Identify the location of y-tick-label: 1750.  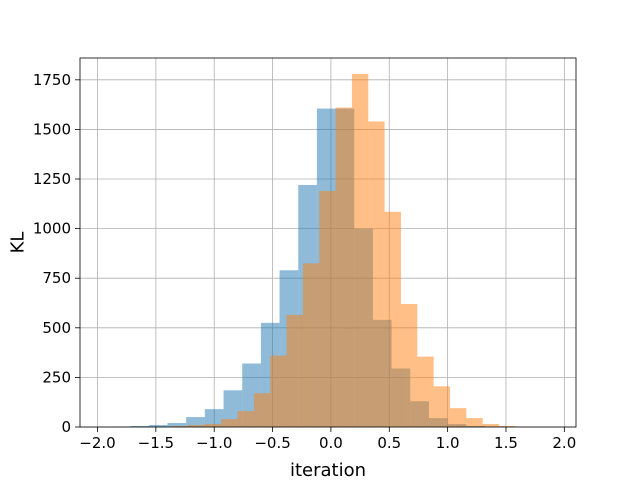
(52, 80).